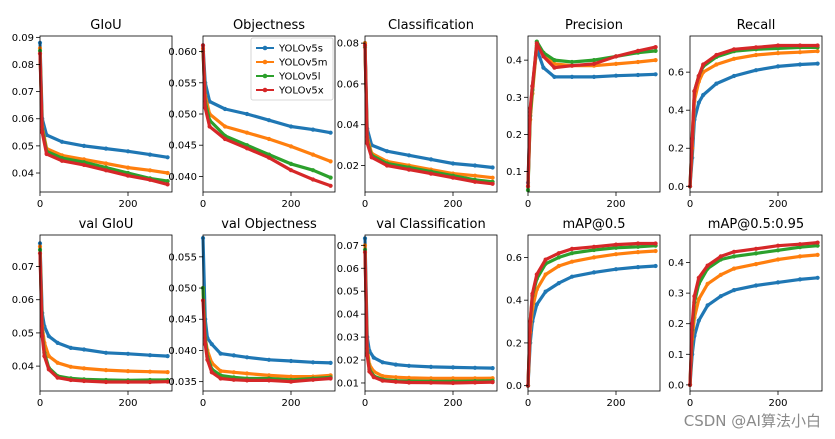  What do you see at coordinates (756, 25) in the screenshot?
I see `subplot-title: Recall` at bounding box center [756, 25].